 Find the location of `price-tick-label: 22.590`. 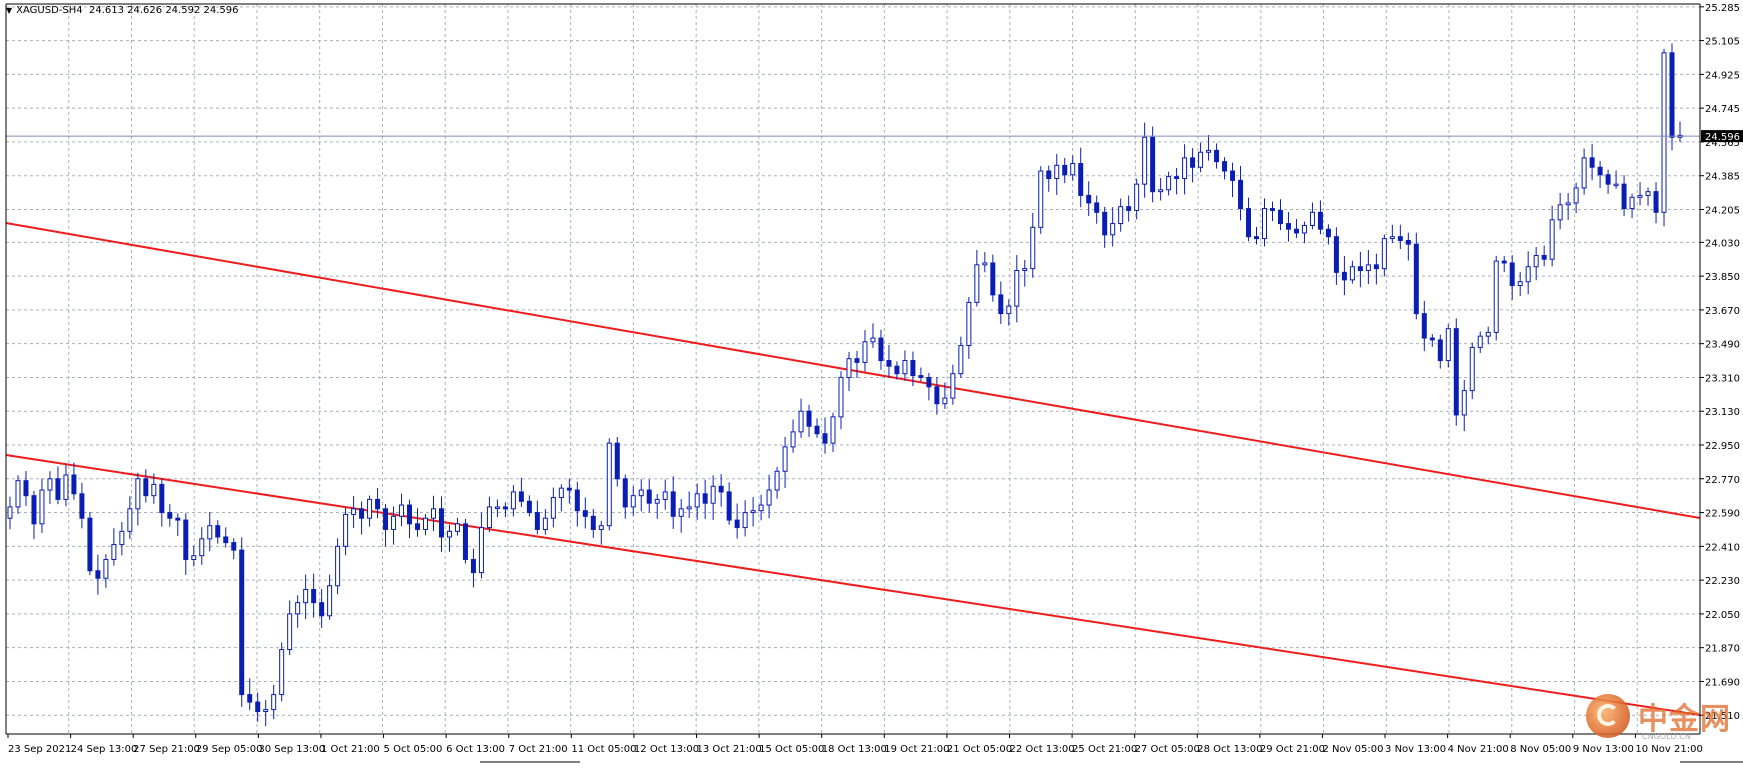

price-tick-label: 22.590 is located at coordinates (1722, 514).